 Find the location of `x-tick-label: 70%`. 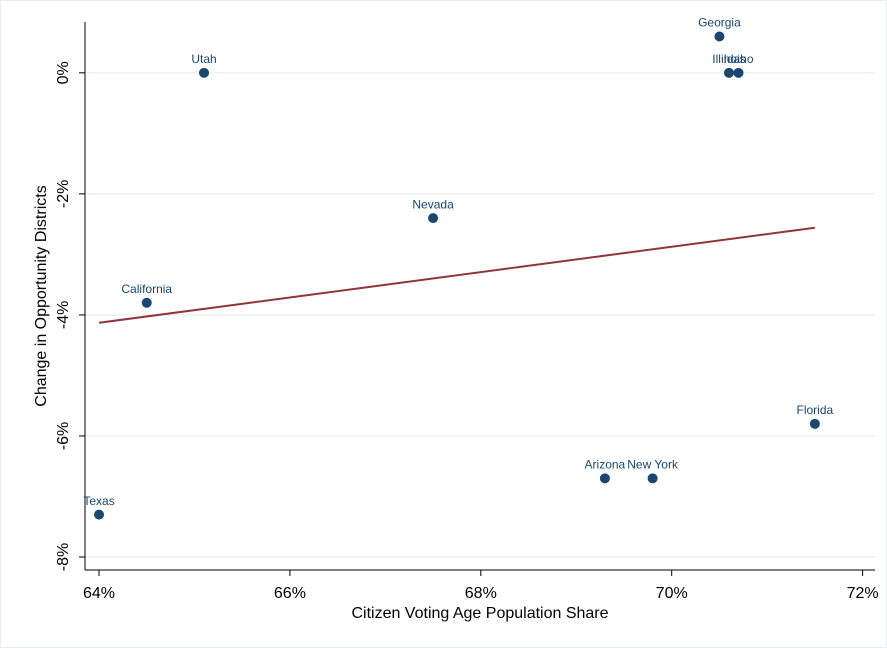

x-tick-label: 70% is located at coordinates (672, 593).